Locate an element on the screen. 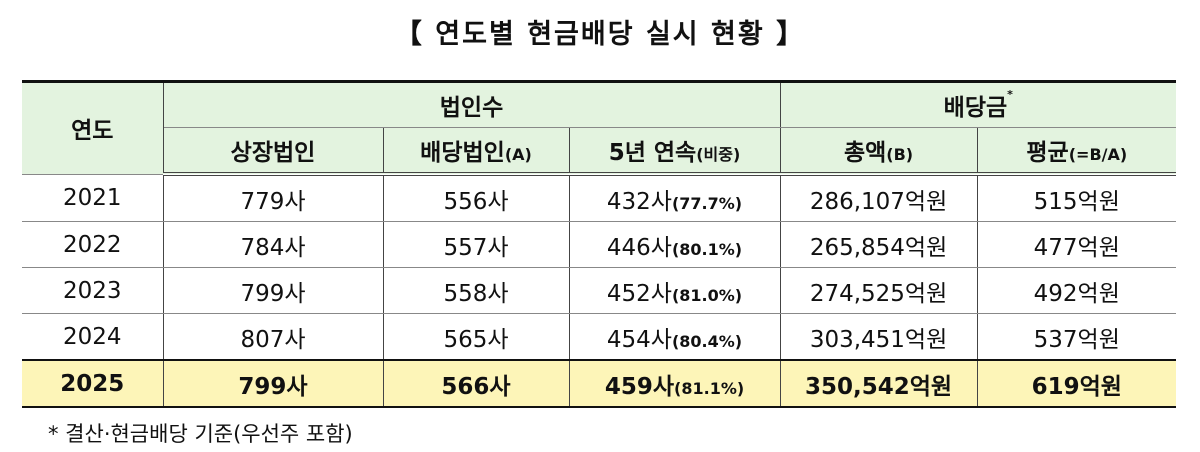 The image size is (1200, 452). cell-div-corp: 556사 is located at coordinates (476, 198).